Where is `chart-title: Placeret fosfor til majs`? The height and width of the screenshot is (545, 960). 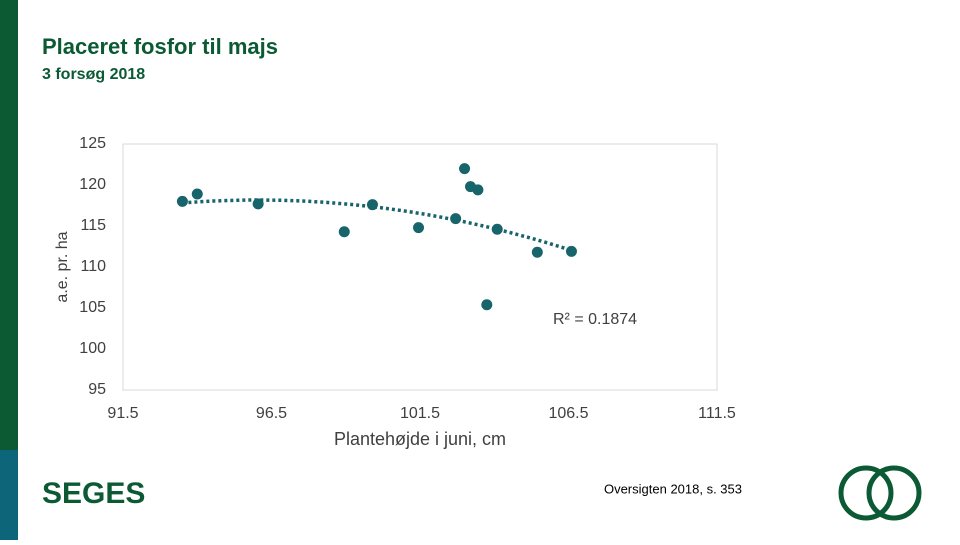 chart-title: Placeret fosfor til majs is located at coordinates (160, 46).